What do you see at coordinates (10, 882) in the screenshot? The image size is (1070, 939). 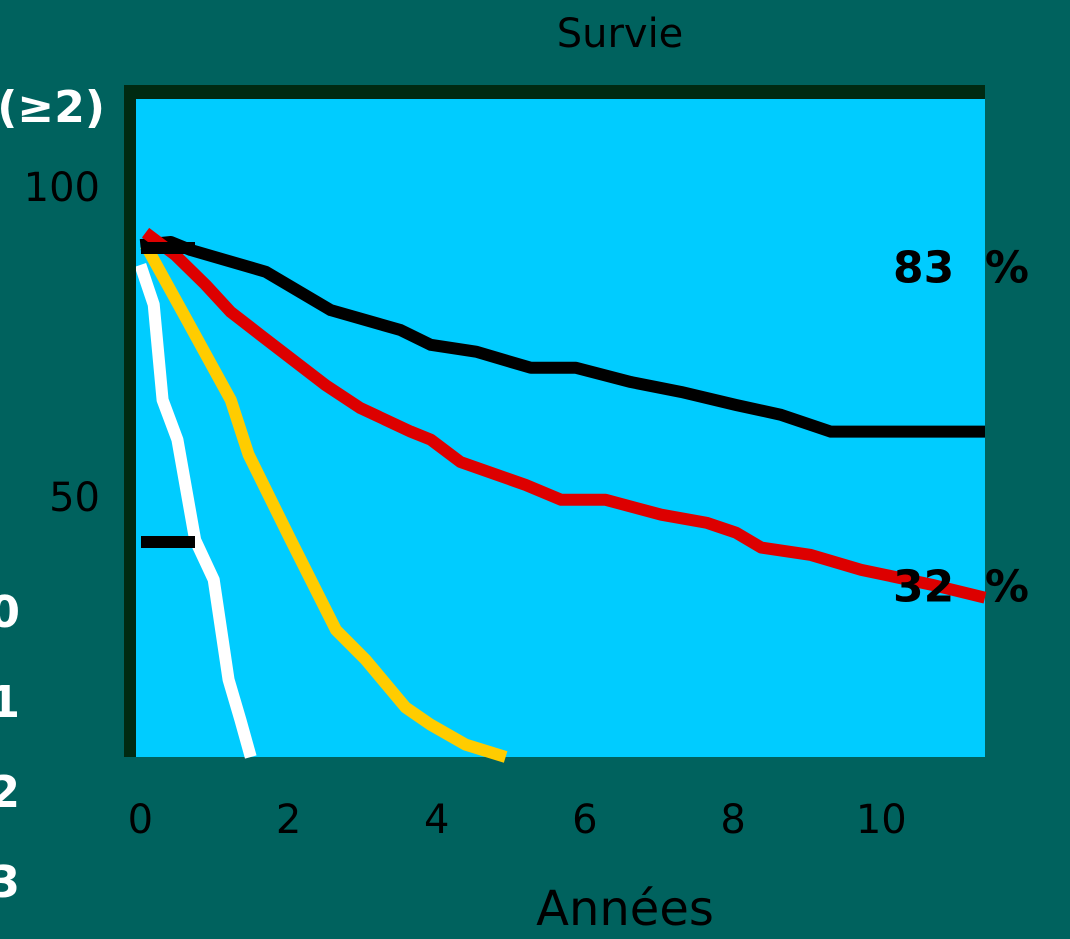 I see `side-label: 3` at bounding box center [10, 882].